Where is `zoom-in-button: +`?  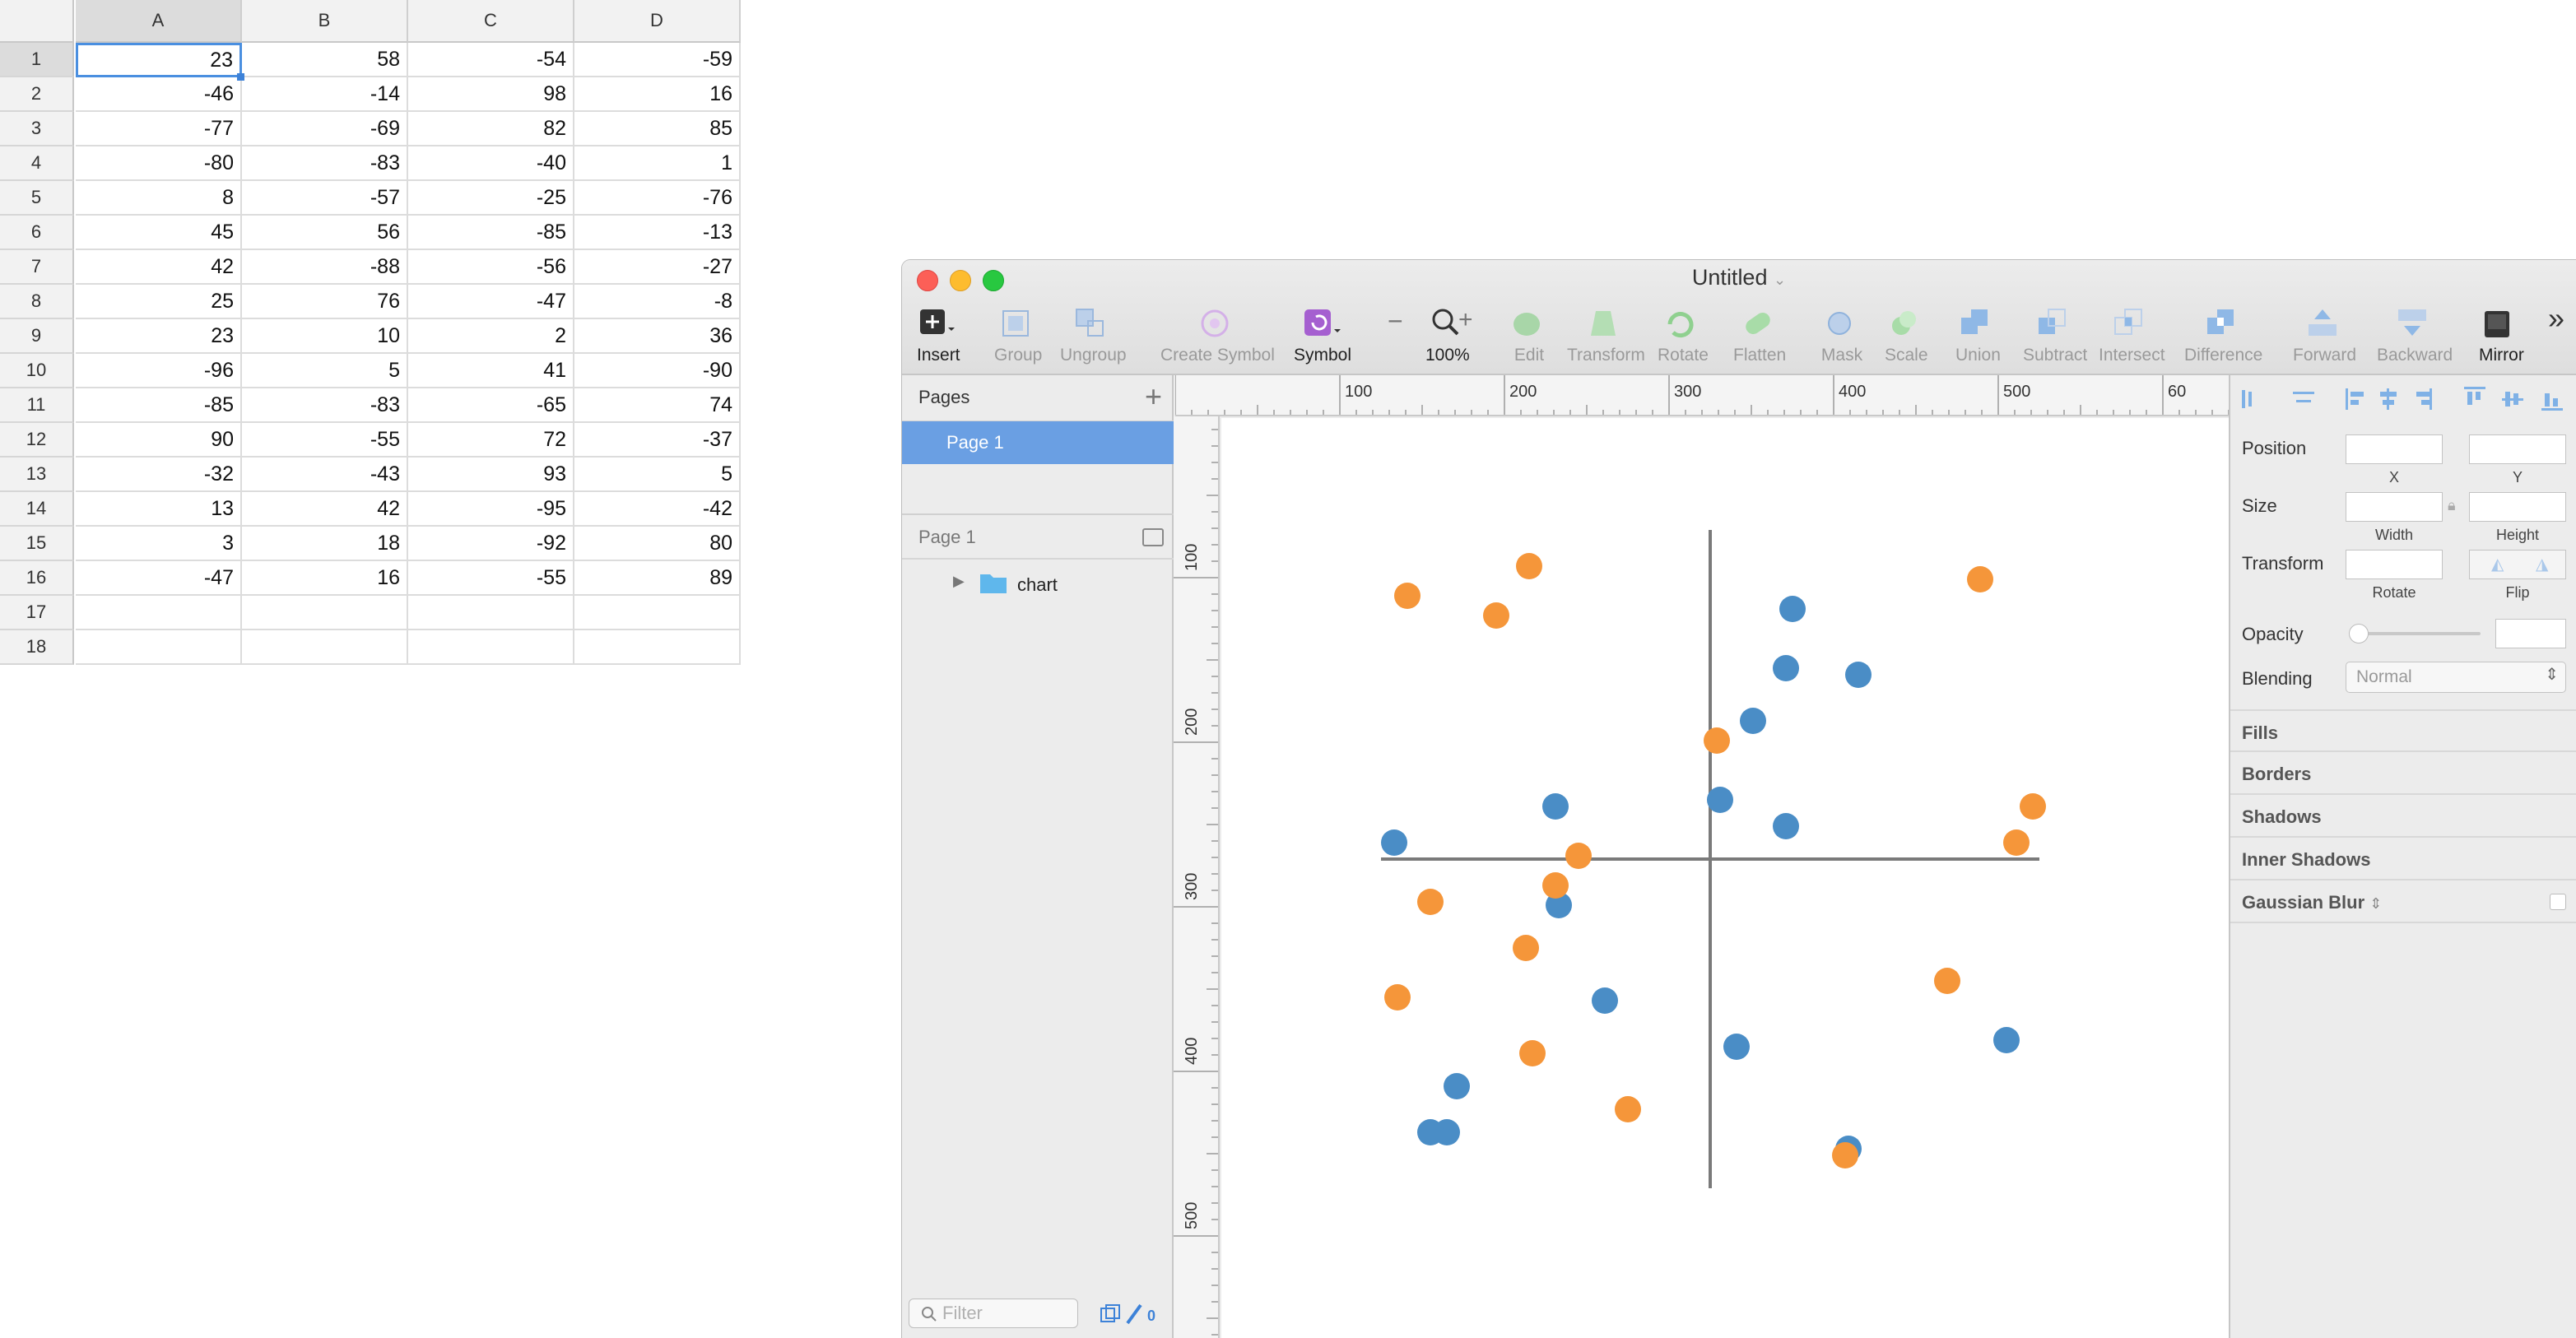
zoom-in-button: + is located at coordinates (1465, 319).